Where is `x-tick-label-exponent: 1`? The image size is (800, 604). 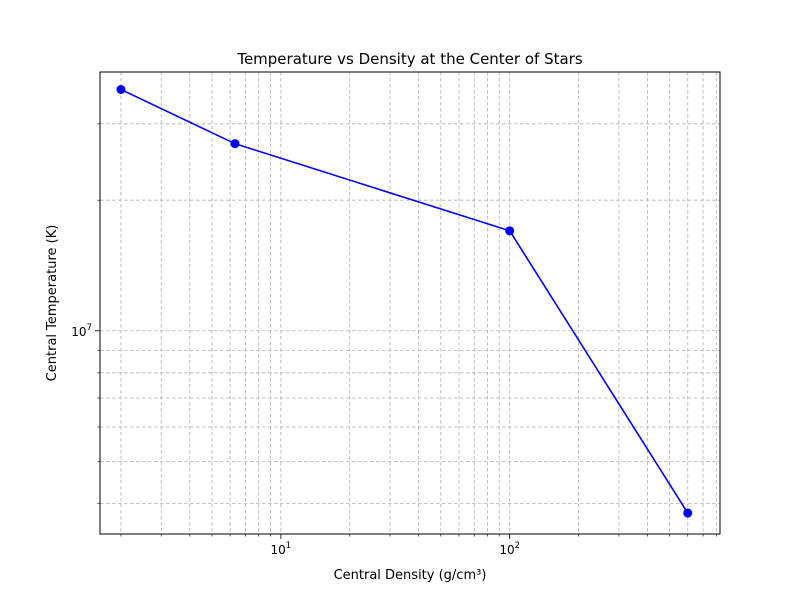
x-tick-label-exponent: 1 is located at coordinates (288, 546).